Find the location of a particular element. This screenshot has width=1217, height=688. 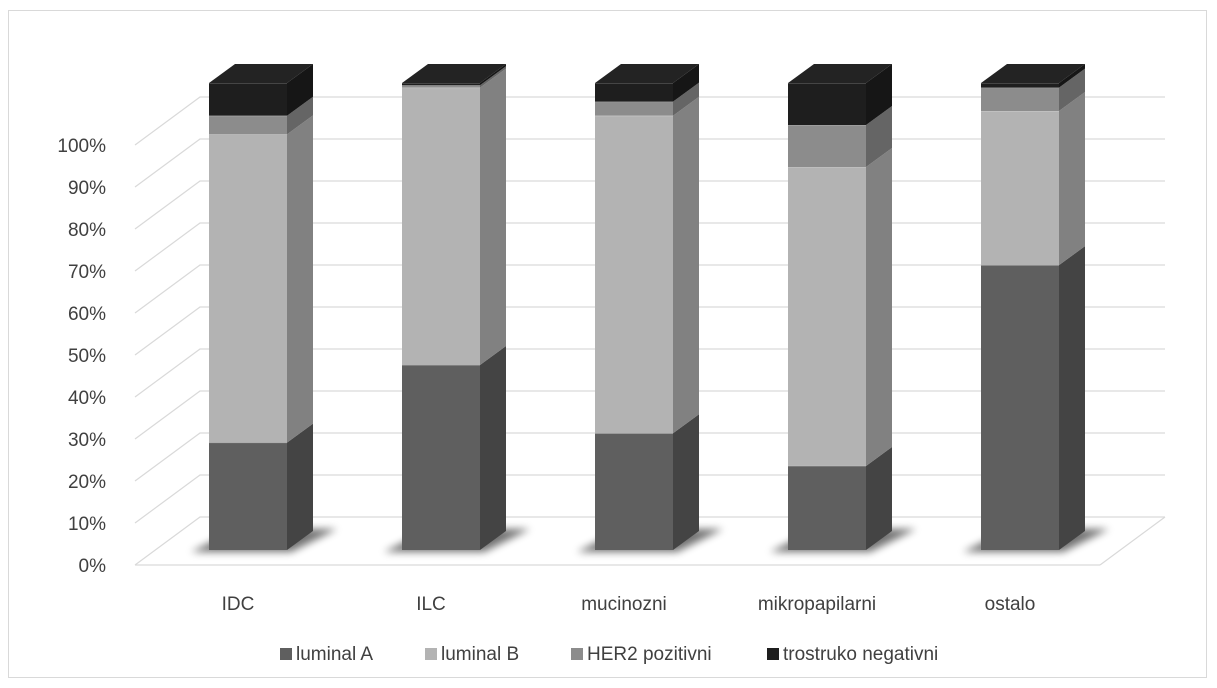

x-axis-categories: IDC ILC mucinozni mikropapilarni ostalo is located at coordinates (629, 604).